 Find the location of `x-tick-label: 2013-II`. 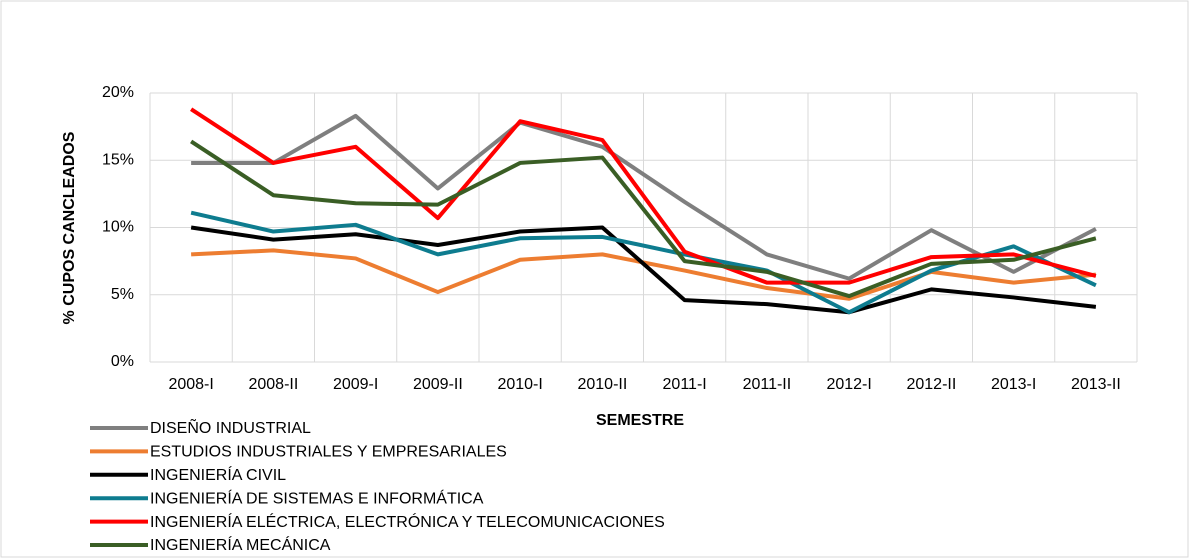

x-tick-label: 2013-II is located at coordinates (1096, 384).